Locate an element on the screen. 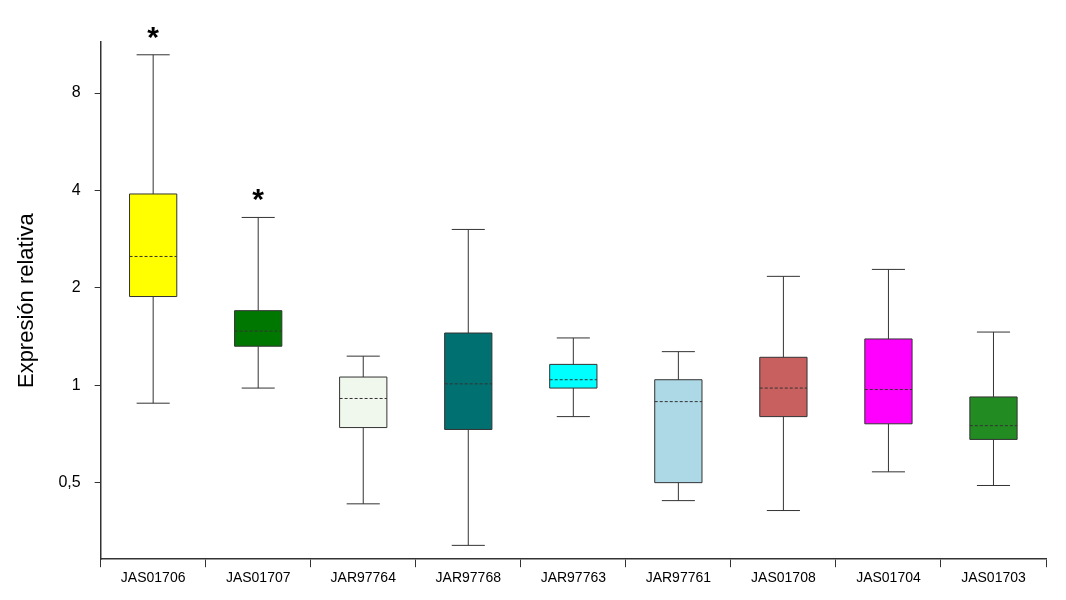  y-tick-label: 2 is located at coordinates (76, 287).